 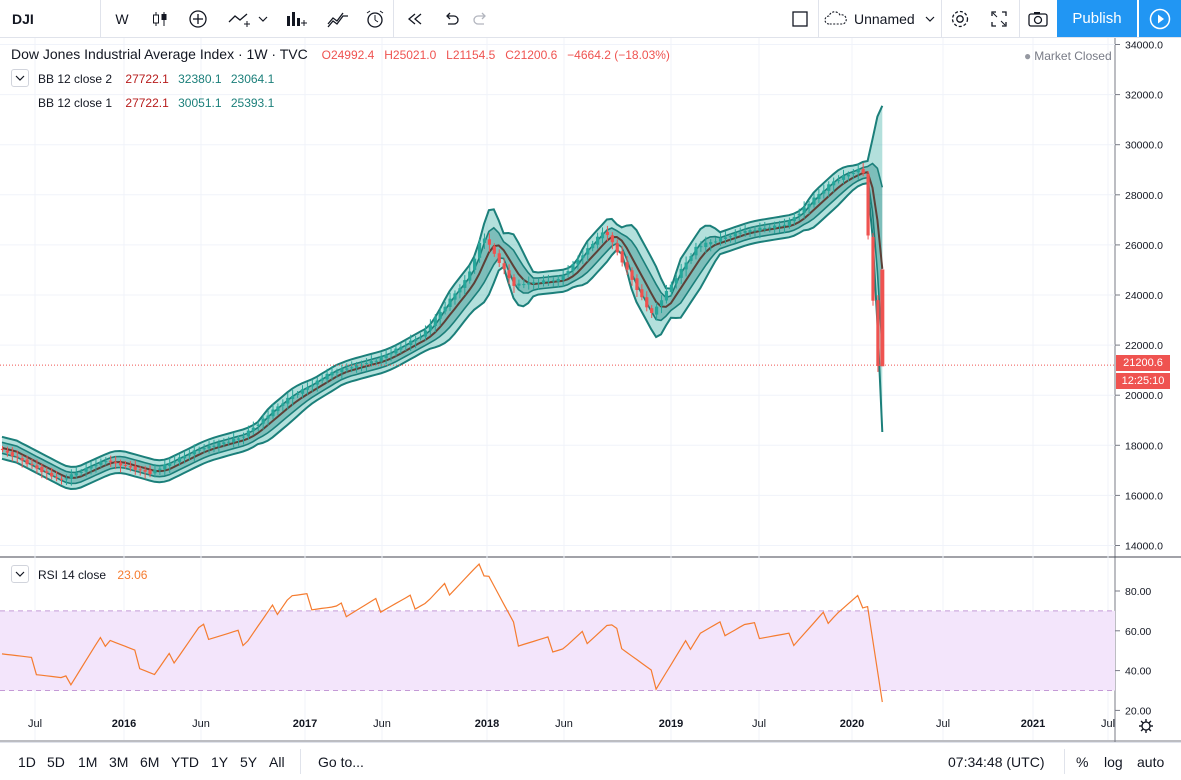 What do you see at coordinates (277, 761) in the screenshot?
I see `range-button-all: All` at bounding box center [277, 761].